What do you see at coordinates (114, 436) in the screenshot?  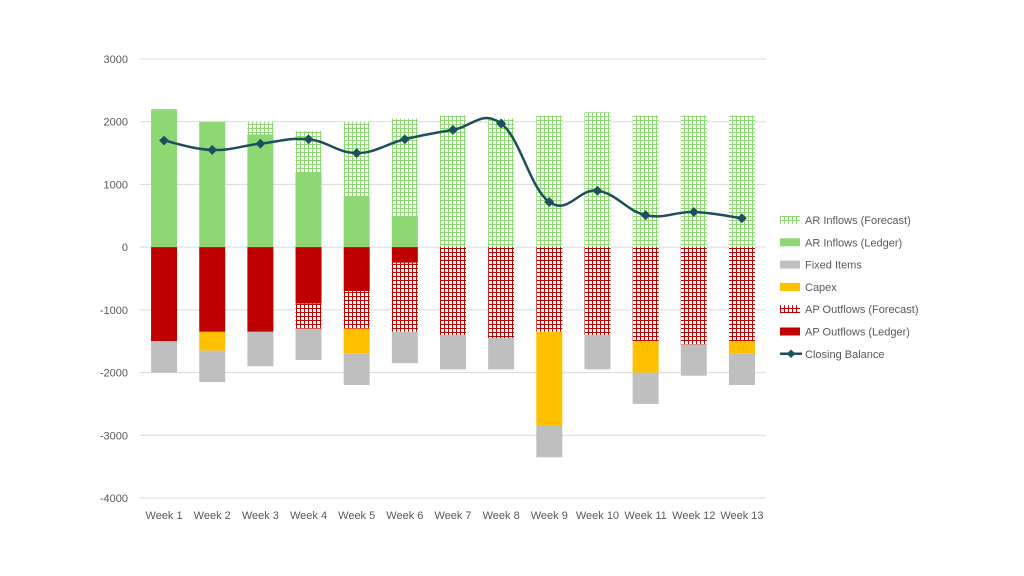 I see `y-tick-label: -3000` at bounding box center [114, 436].